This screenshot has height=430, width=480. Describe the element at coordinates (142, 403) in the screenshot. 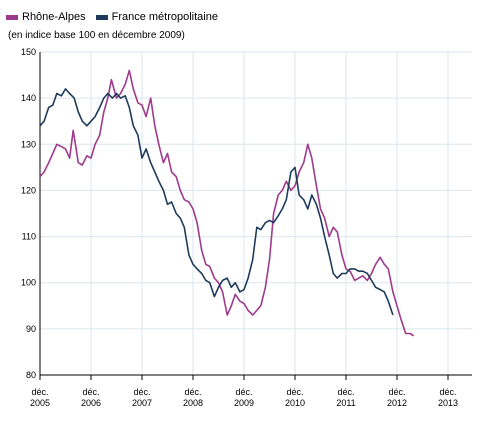

I see `x-tick-label-2-line2: 2007` at that location.